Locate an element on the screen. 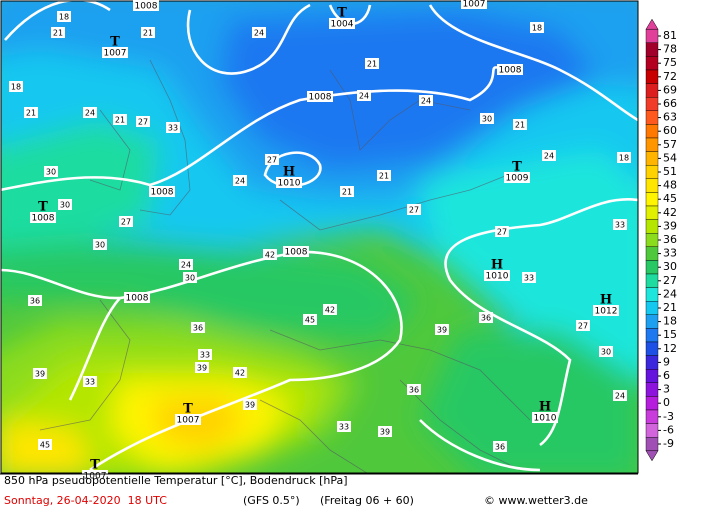 This screenshot has height=517, width=704. colorbar-label: 51 is located at coordinates (670, 171).